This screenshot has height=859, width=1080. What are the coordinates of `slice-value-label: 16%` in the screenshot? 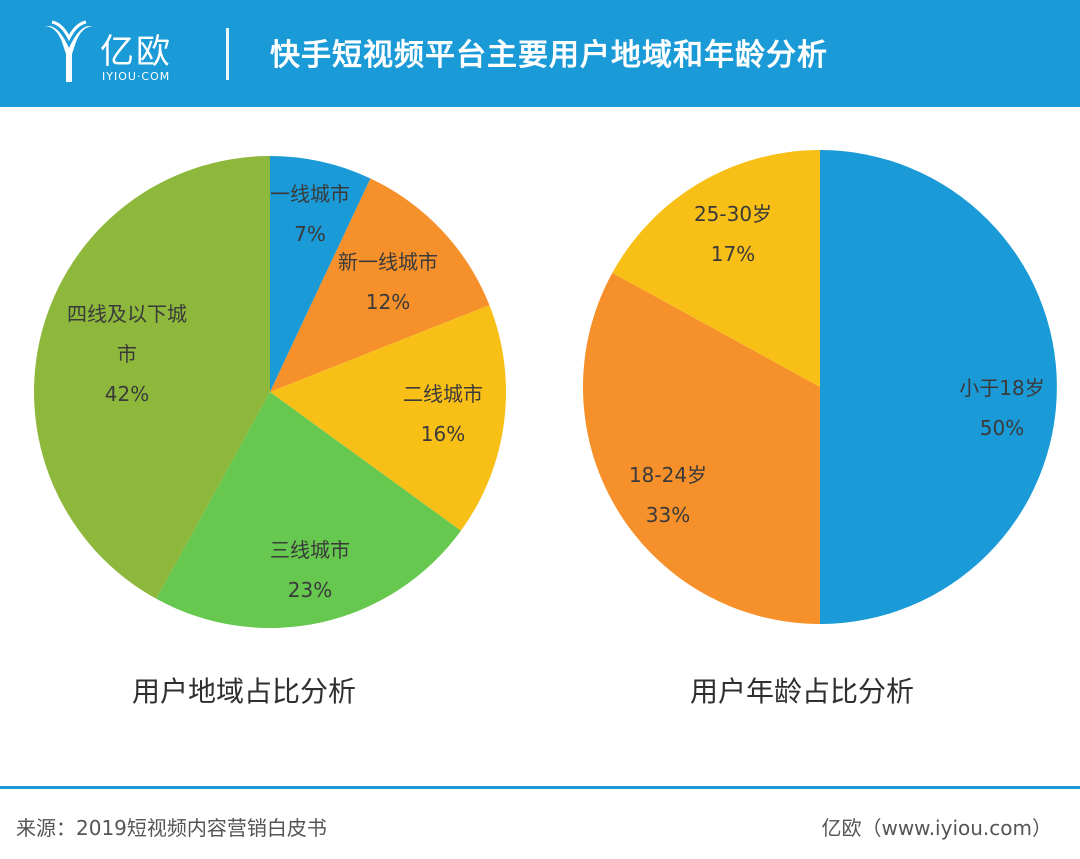 It's located at (443, 434).